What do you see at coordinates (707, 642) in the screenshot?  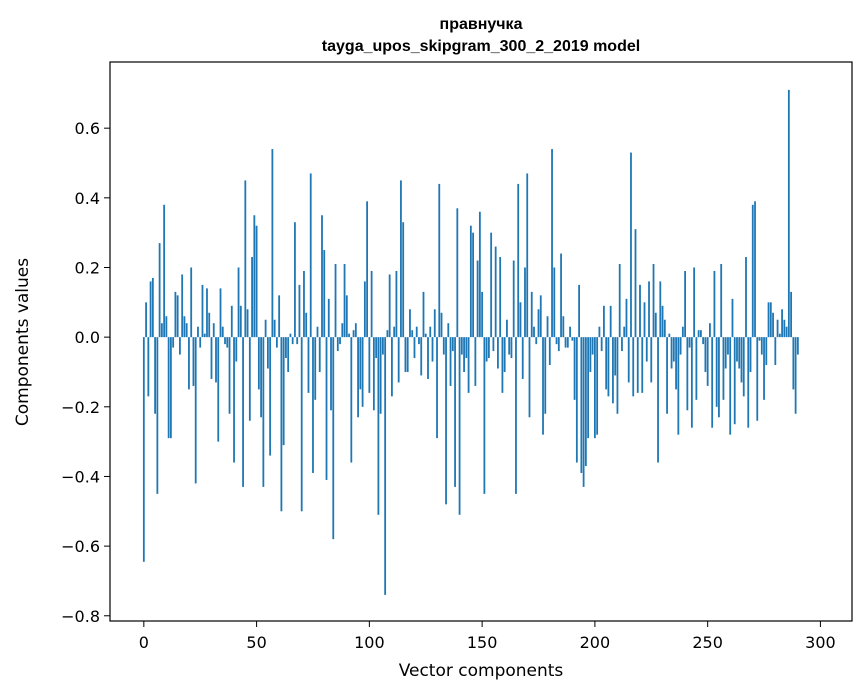 I see `x-tick-label: 250` at bounding box center [707, 642].